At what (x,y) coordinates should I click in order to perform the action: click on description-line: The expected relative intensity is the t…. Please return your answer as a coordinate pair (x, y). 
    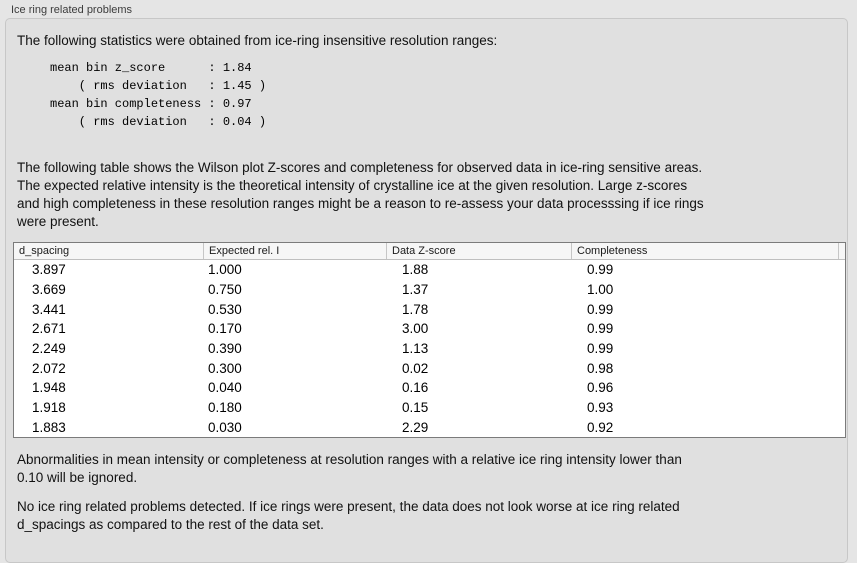
    Looking at the image, I should click on (352, 185).